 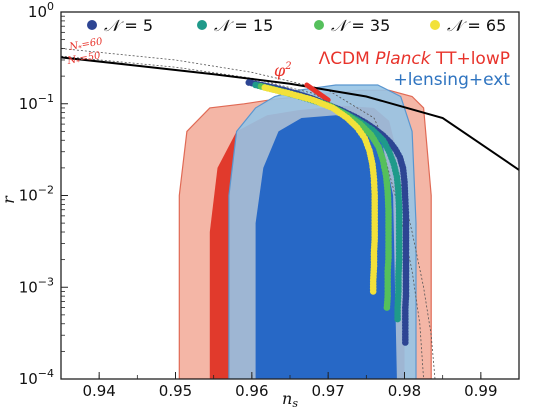 I want to click on planck-label-italic: Planck, so click(x=403, y=59).